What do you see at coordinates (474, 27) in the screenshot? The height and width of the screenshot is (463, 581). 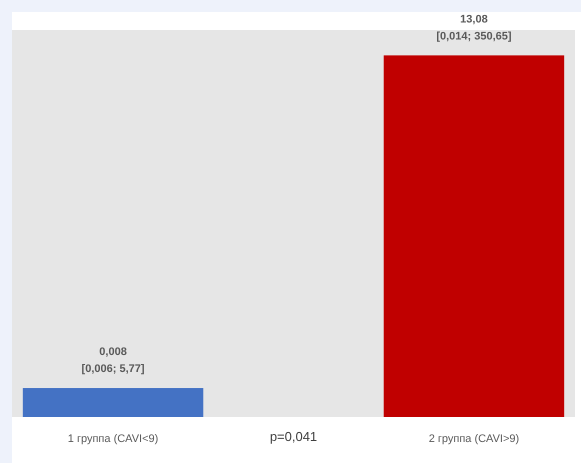 I see `data-label: 13,08 [0,014; 350,65]` at bounding box center [474, 27].